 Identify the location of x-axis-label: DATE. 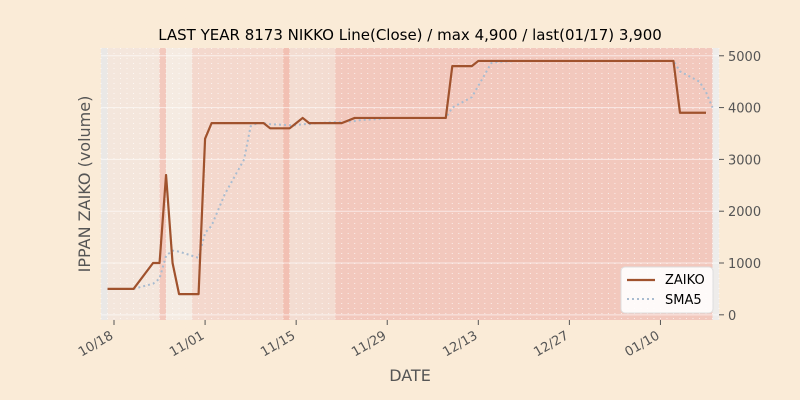
(410, 375).